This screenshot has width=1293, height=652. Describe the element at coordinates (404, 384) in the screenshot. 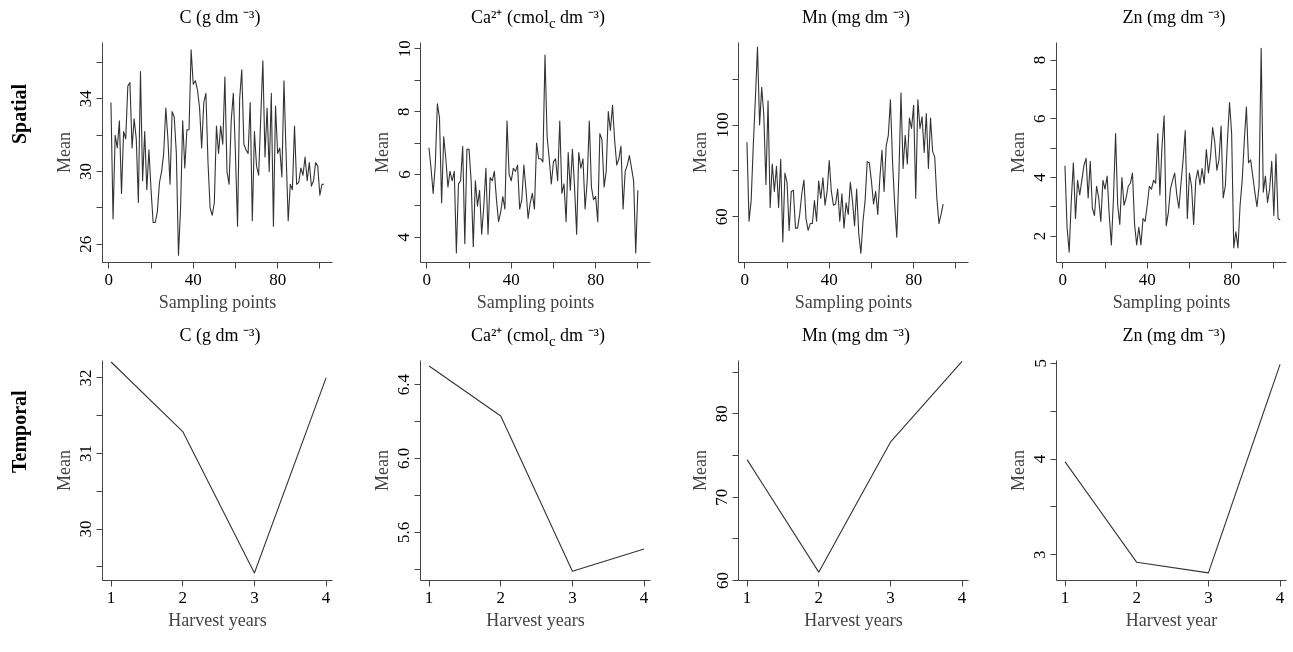

I see `y-tick-label: 6.4` at that location.